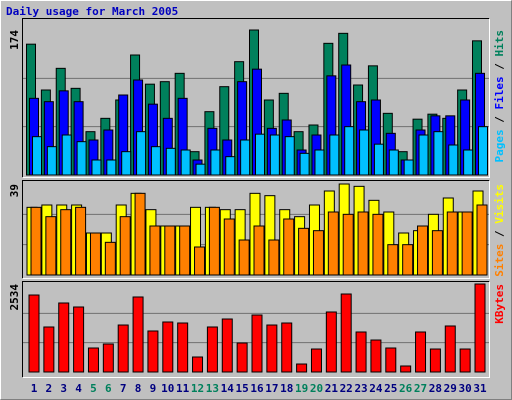 This screenshot has width=512, height=400. Describe the element at coordinates (499, 304) in the screenshot. I see `legend: KBytes` at that location.